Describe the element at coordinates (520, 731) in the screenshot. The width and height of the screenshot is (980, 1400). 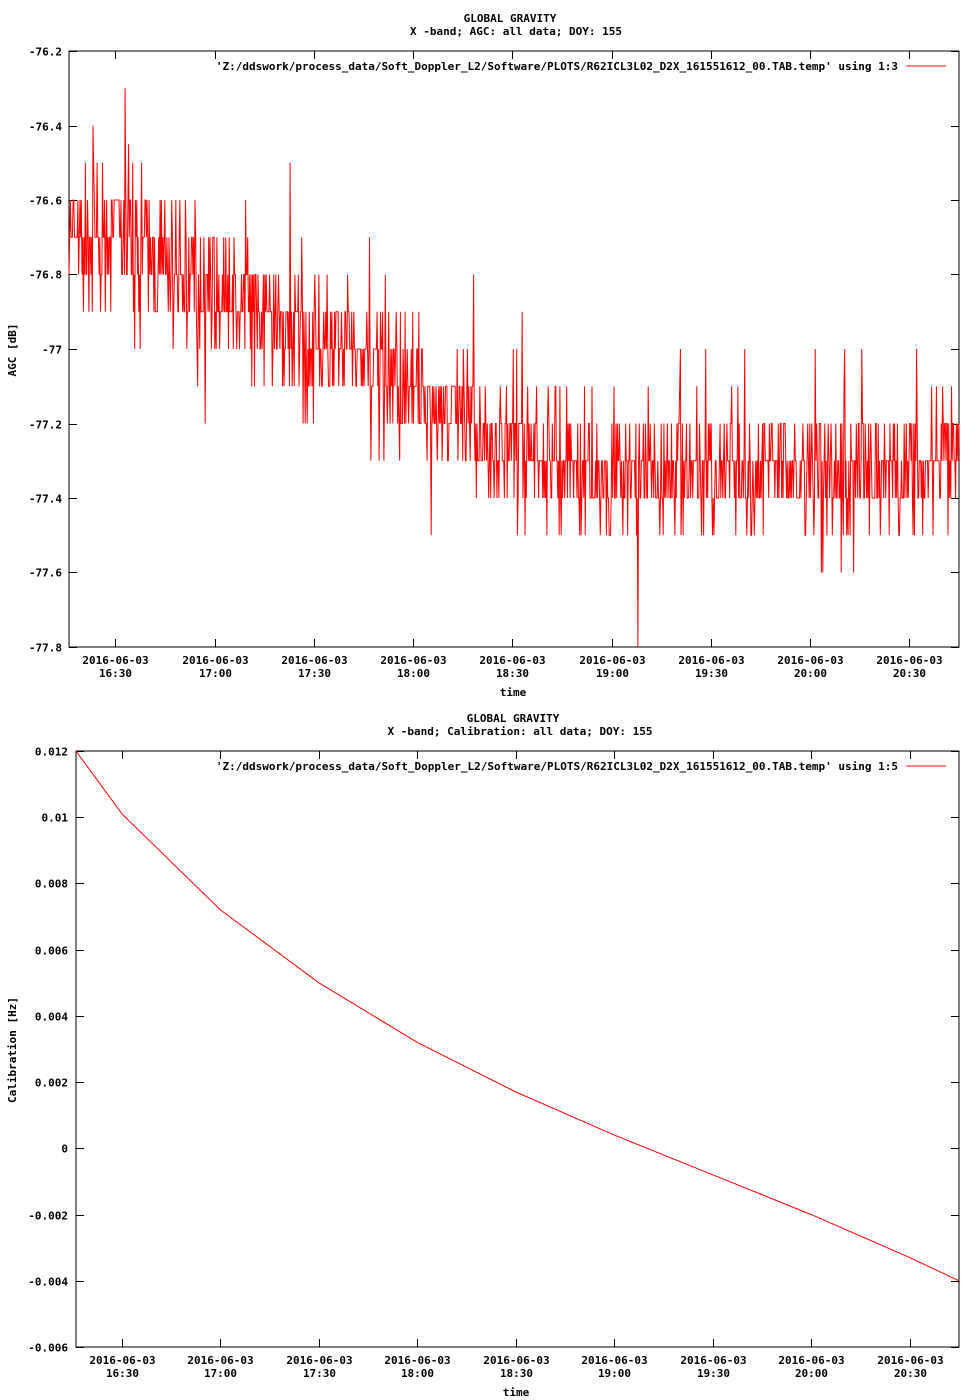
I see `chart-subtitle: X -band; Calibration: all data; DOY: 155` at that location.